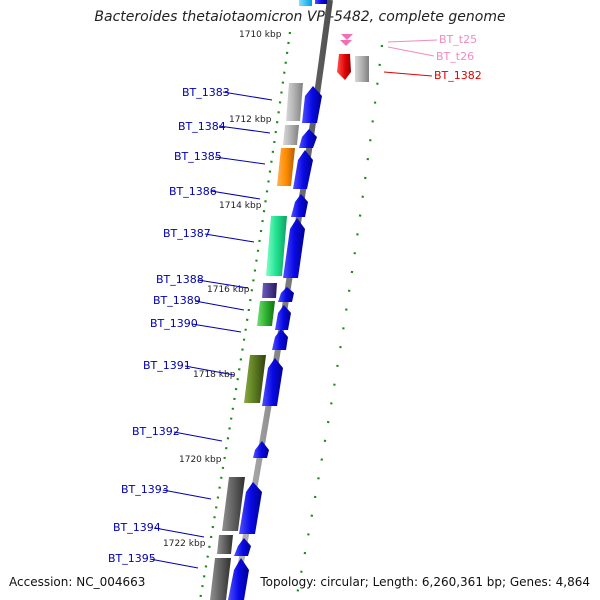 The image size is (600, 600). Describe the element at coordinates (180, 279) in the screenshot. I see `gene-label-bt1388: BT_1388` at that location.